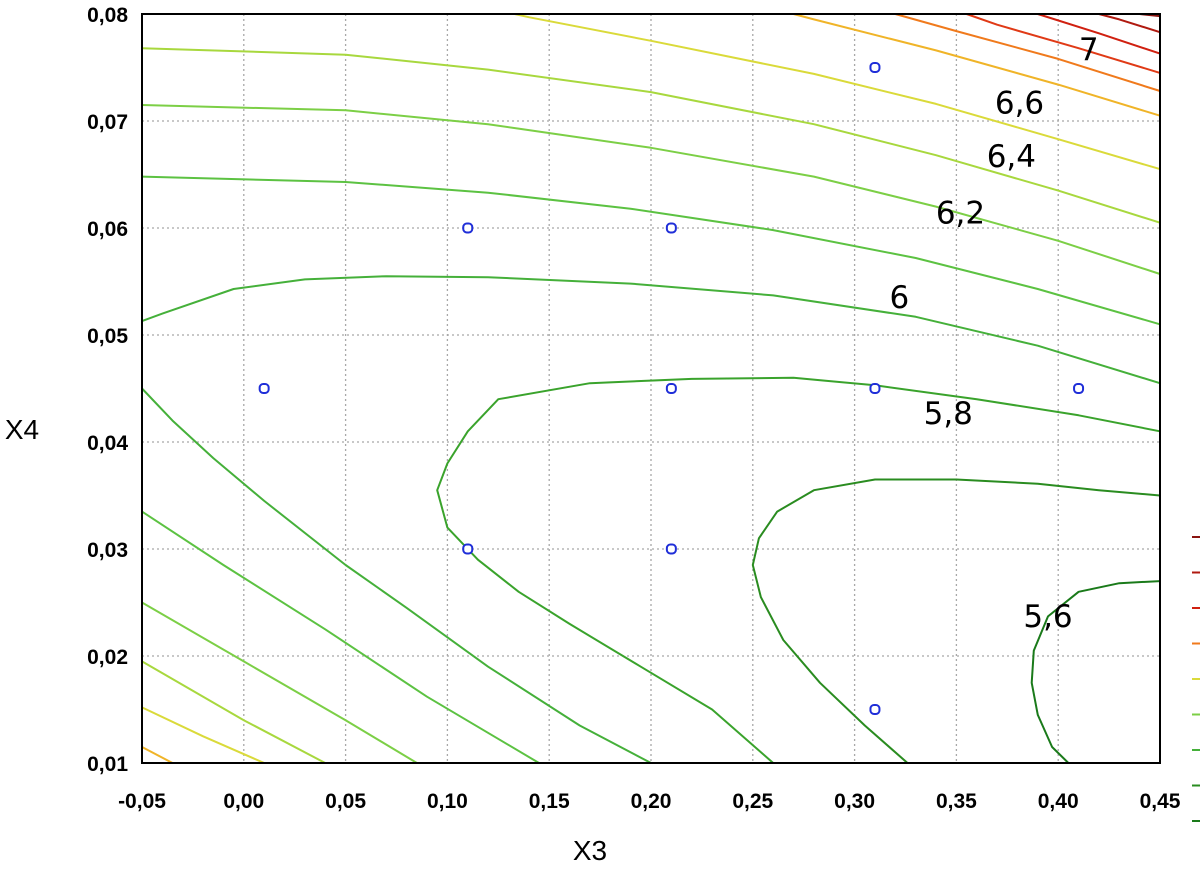 This screenshot has height=869, width=1200. What do you see at coordinates (107, 550) in the screenshot?
I see `y-tick-label: 0,03` at bounding box center [107, 550].